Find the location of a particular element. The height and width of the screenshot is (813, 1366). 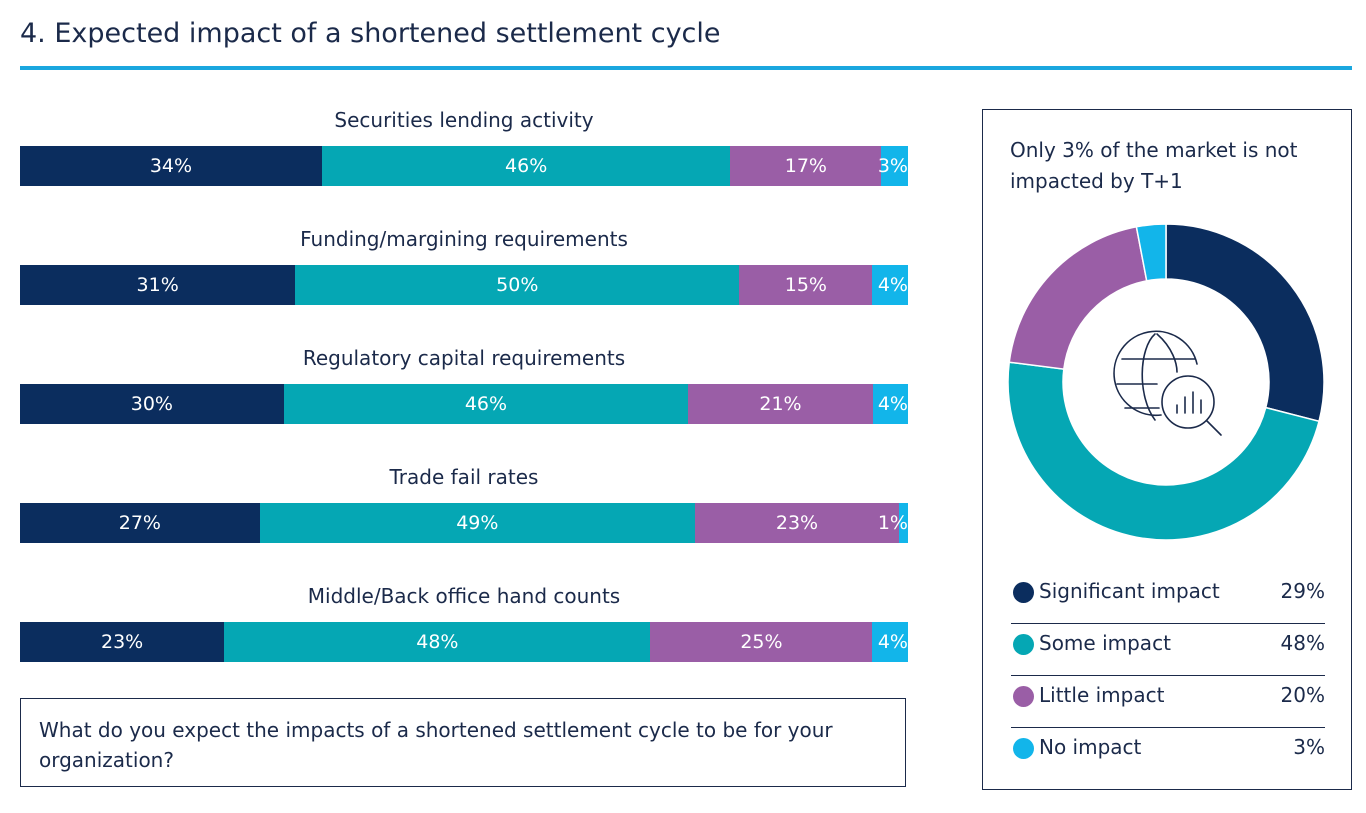

stacked-bar: 34% 46% 17% 3% is located at coordinates (464, 166).